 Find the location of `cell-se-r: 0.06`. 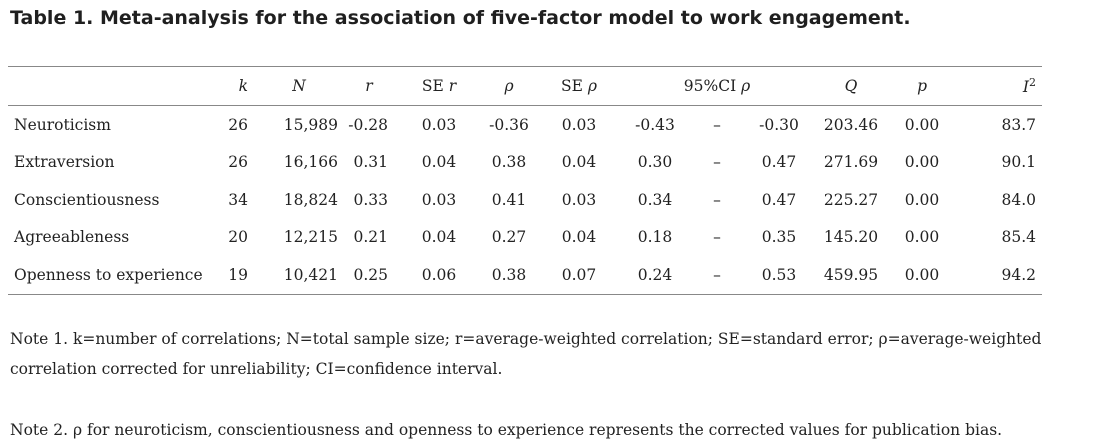

cell-se-r: 0.06 is located at coordinates (439, 274).